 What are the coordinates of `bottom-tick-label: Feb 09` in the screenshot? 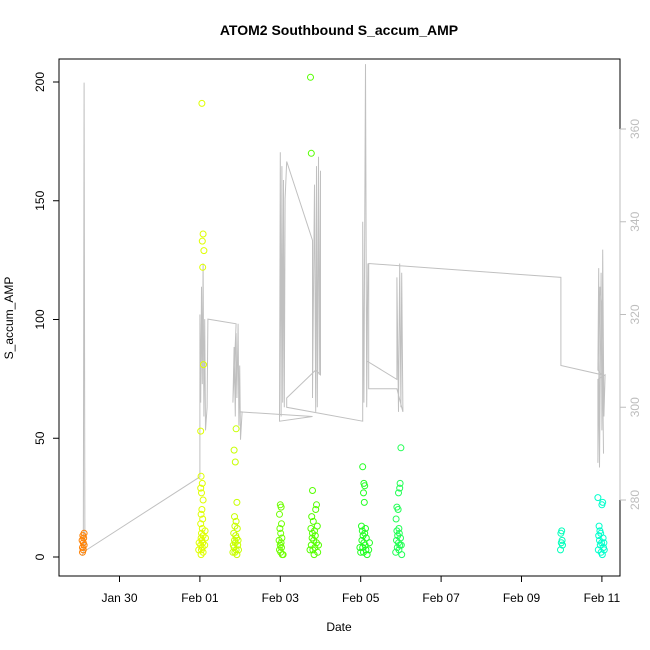 It's located at (522, 598).